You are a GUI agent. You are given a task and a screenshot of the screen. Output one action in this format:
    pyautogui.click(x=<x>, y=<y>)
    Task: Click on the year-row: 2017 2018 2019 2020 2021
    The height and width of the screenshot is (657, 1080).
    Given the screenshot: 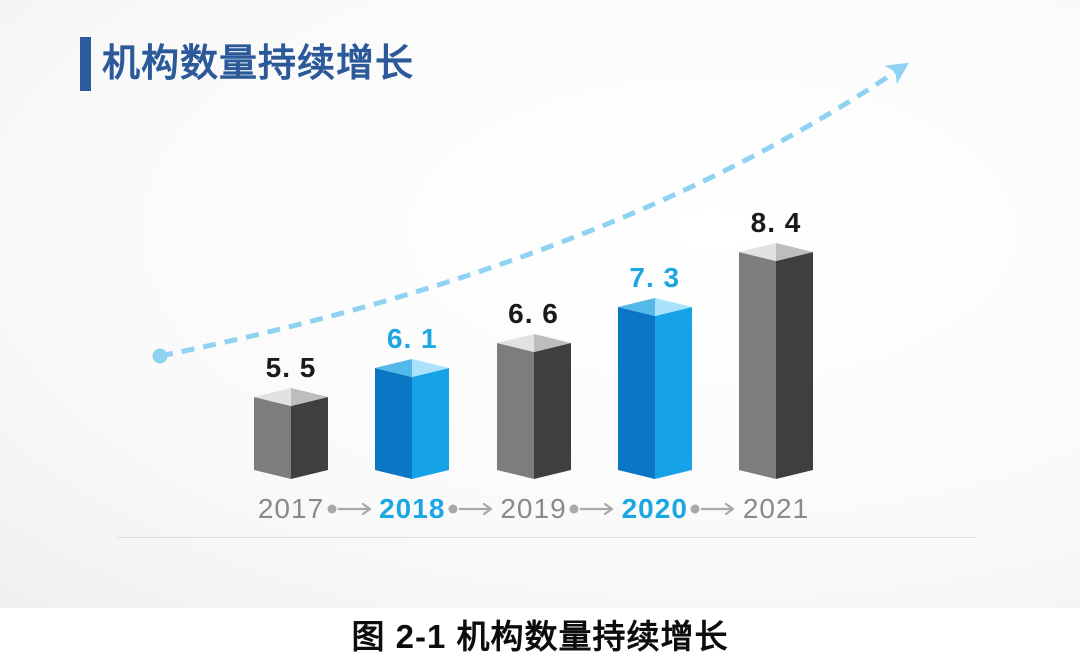 What is the action you would take?
    pyautogui.click(x=533, y=508)
    